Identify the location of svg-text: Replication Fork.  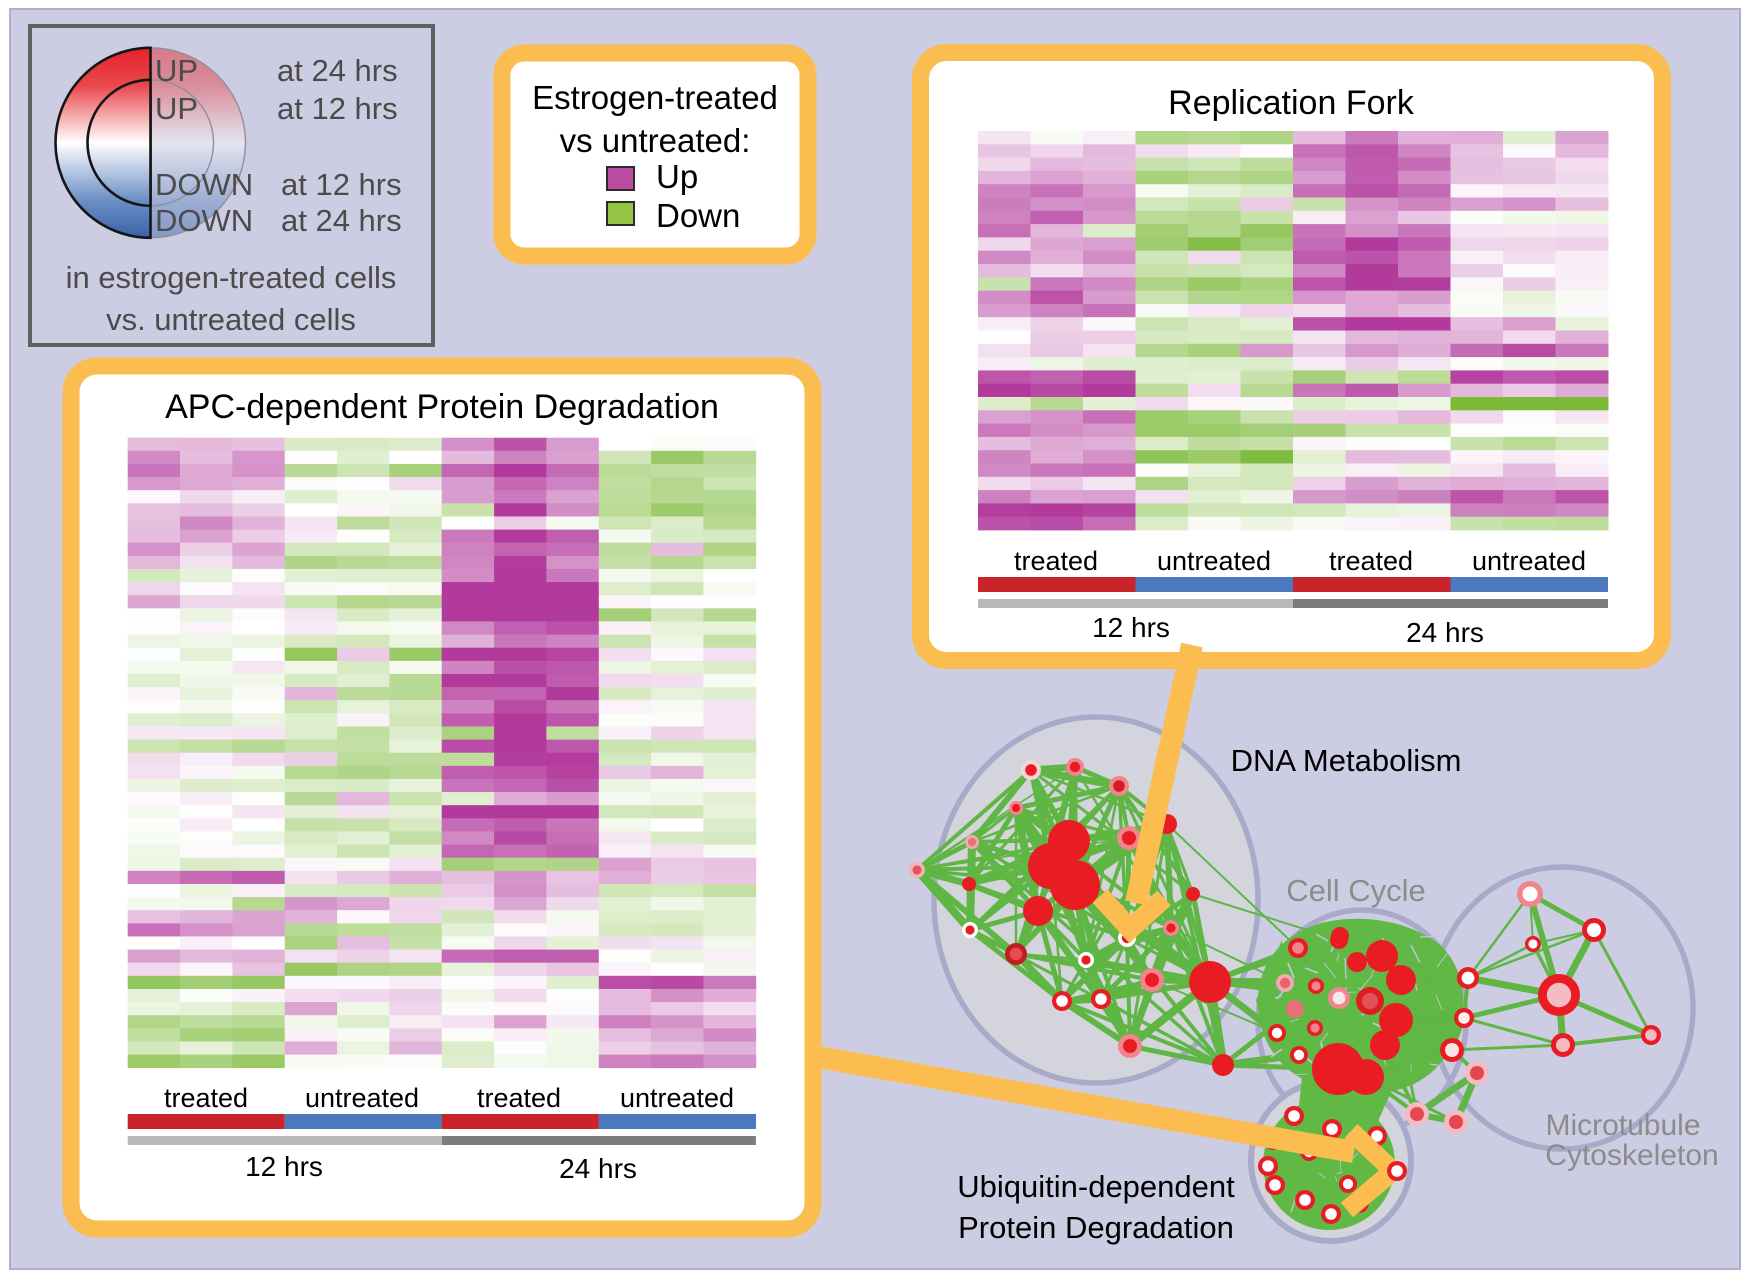
(1291, 103).